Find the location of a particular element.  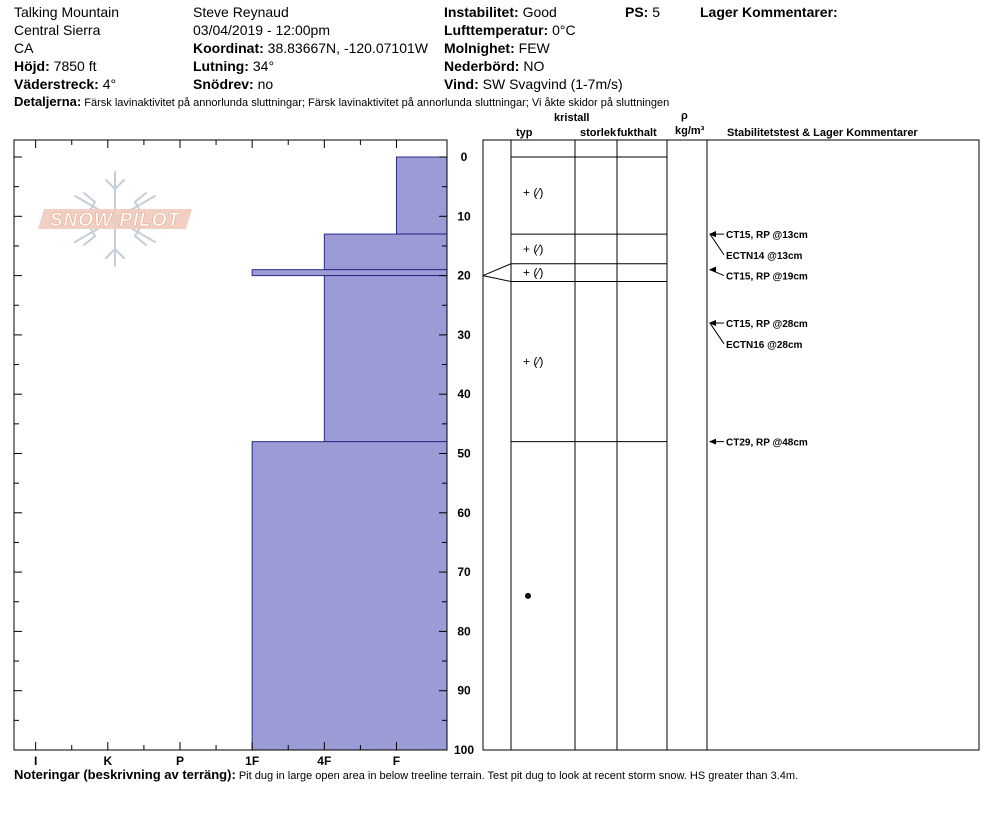

aspect-row: Väderstreck: 4° is located at coordinates (65, 84).